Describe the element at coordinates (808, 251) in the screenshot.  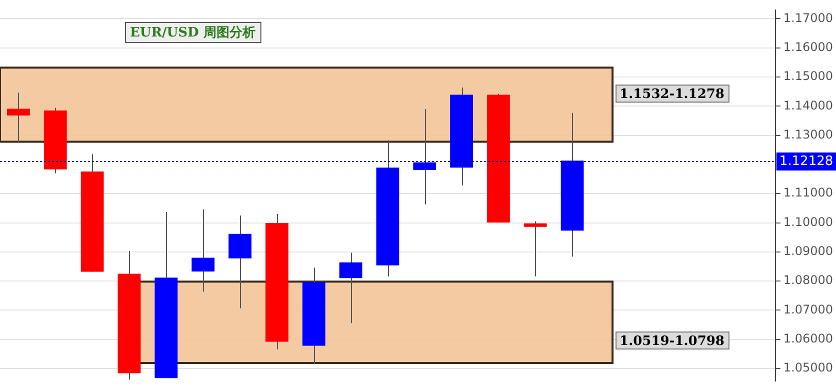
I see `y-tick-label: 1.09000` at that location.